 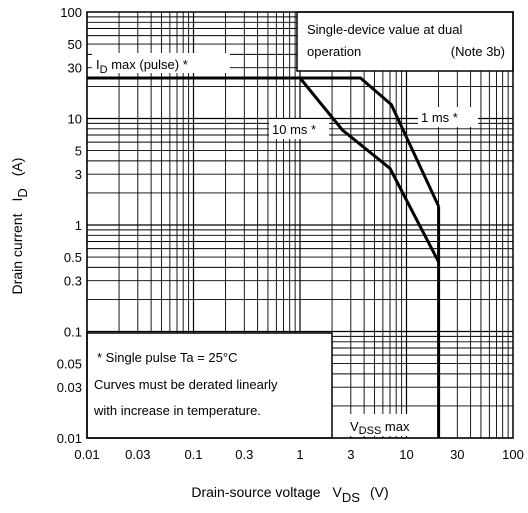 I want to click on x-axis-label-main: Drain-source voltage, so click(x=255, y=492).